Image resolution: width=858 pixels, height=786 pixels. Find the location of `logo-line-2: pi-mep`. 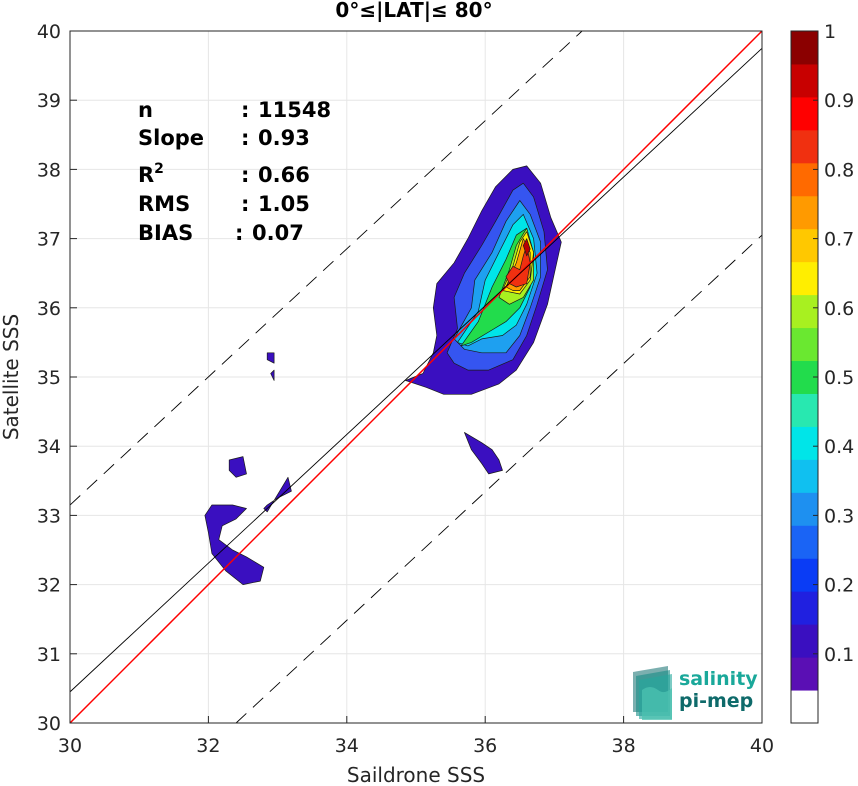

logo-line-2: pi-mep is located at coordinates (716, 701).